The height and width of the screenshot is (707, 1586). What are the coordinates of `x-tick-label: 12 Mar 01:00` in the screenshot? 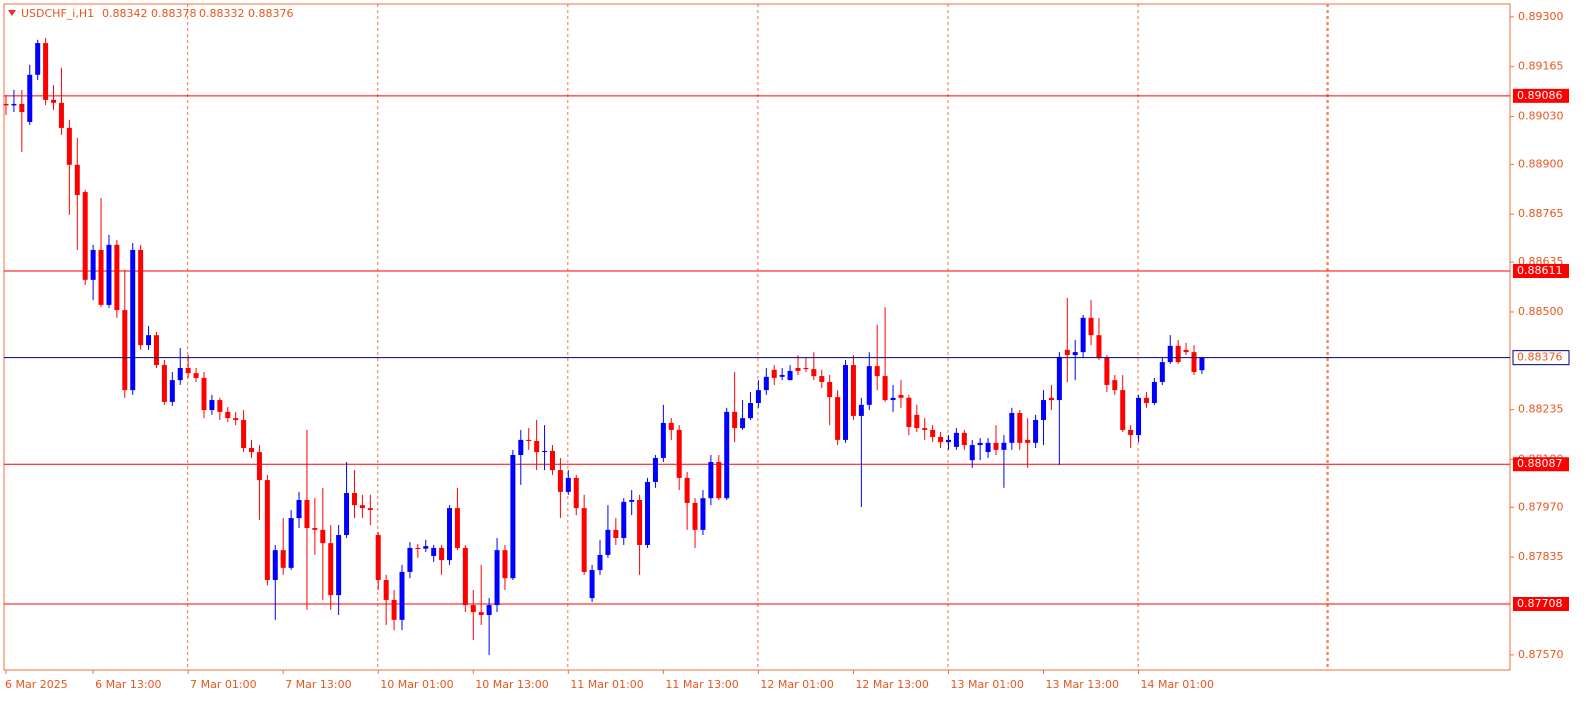 It's located at (796, 684).